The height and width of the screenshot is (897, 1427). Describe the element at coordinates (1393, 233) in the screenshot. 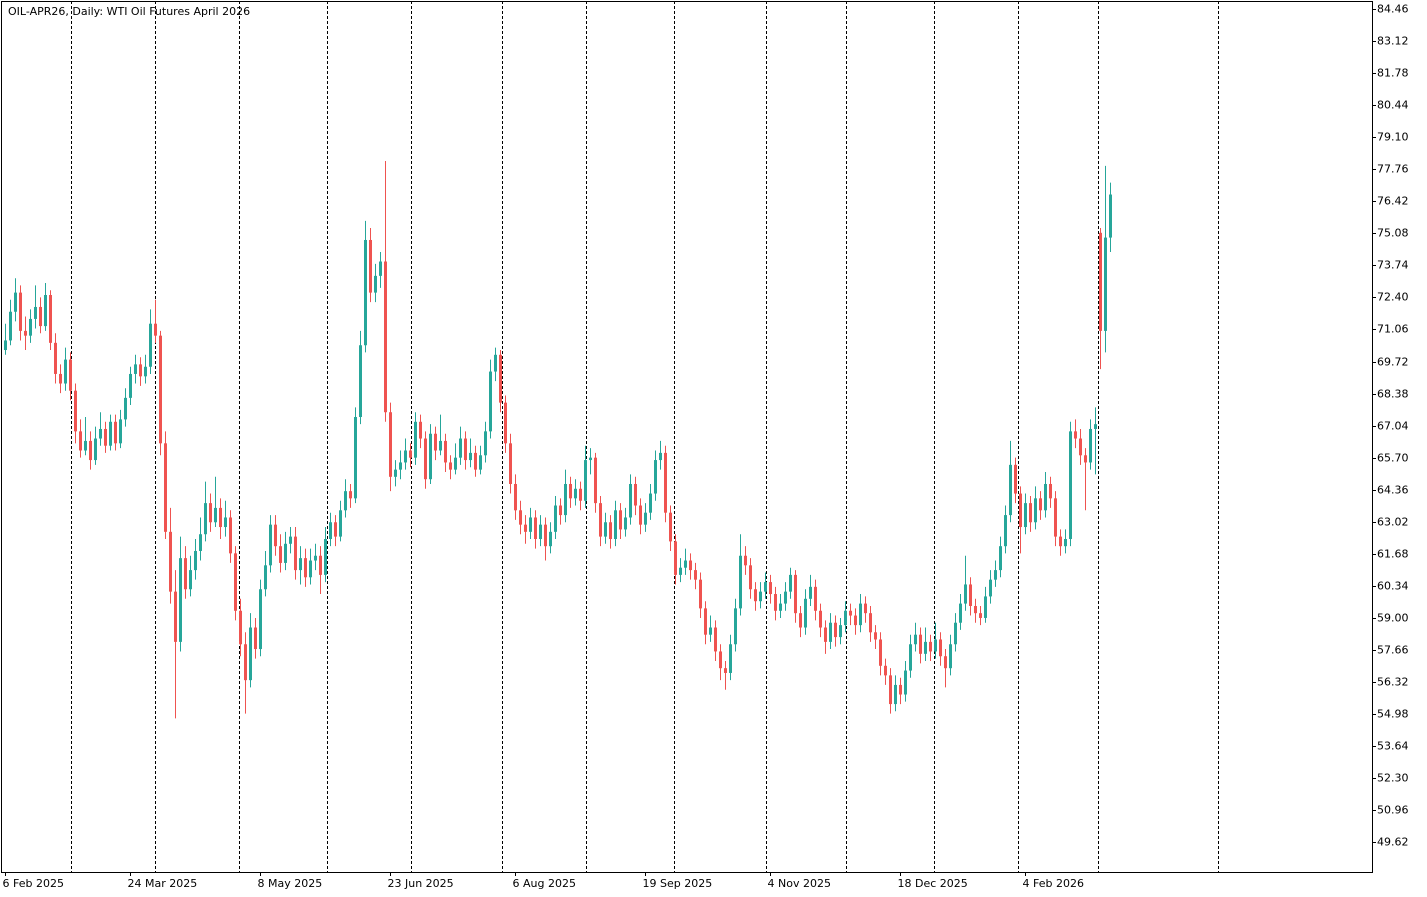

I see `y-tick-label: 75.08` at that location.